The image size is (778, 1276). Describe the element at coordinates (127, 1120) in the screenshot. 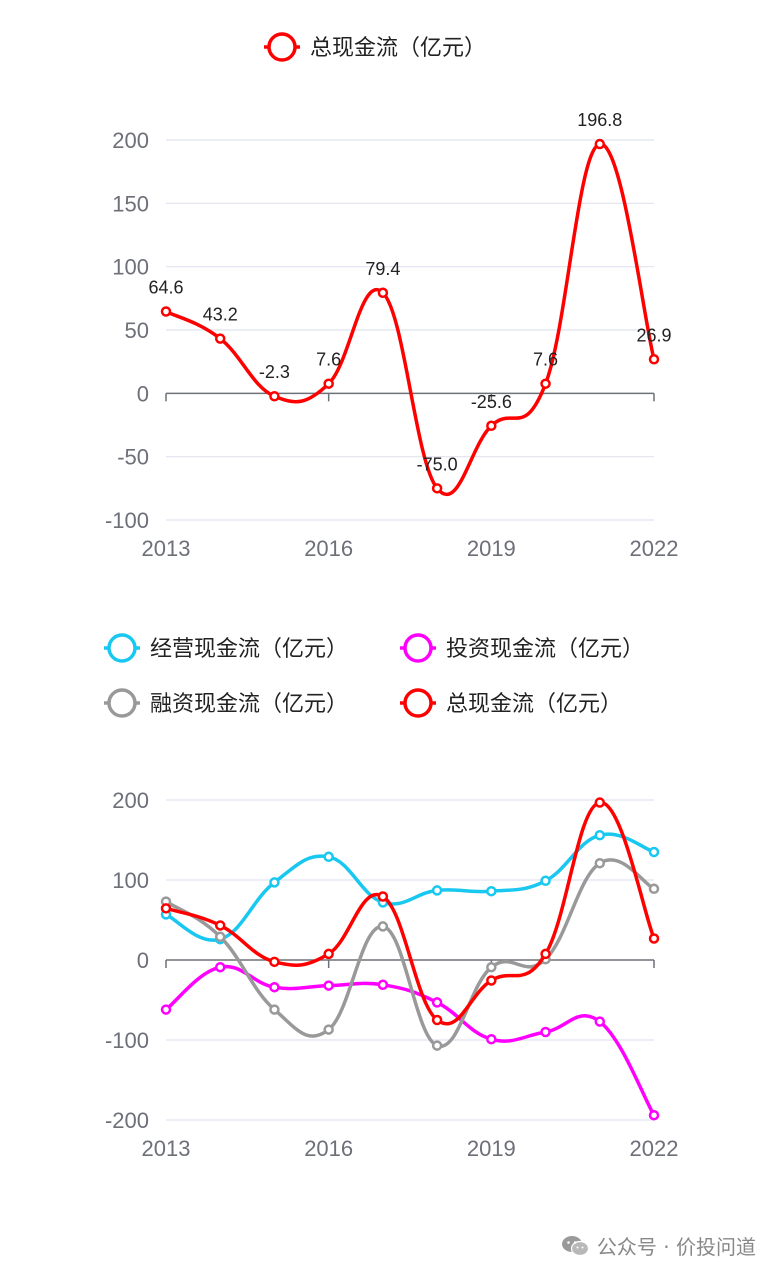

I see `y-tick-label: -200` at that location.